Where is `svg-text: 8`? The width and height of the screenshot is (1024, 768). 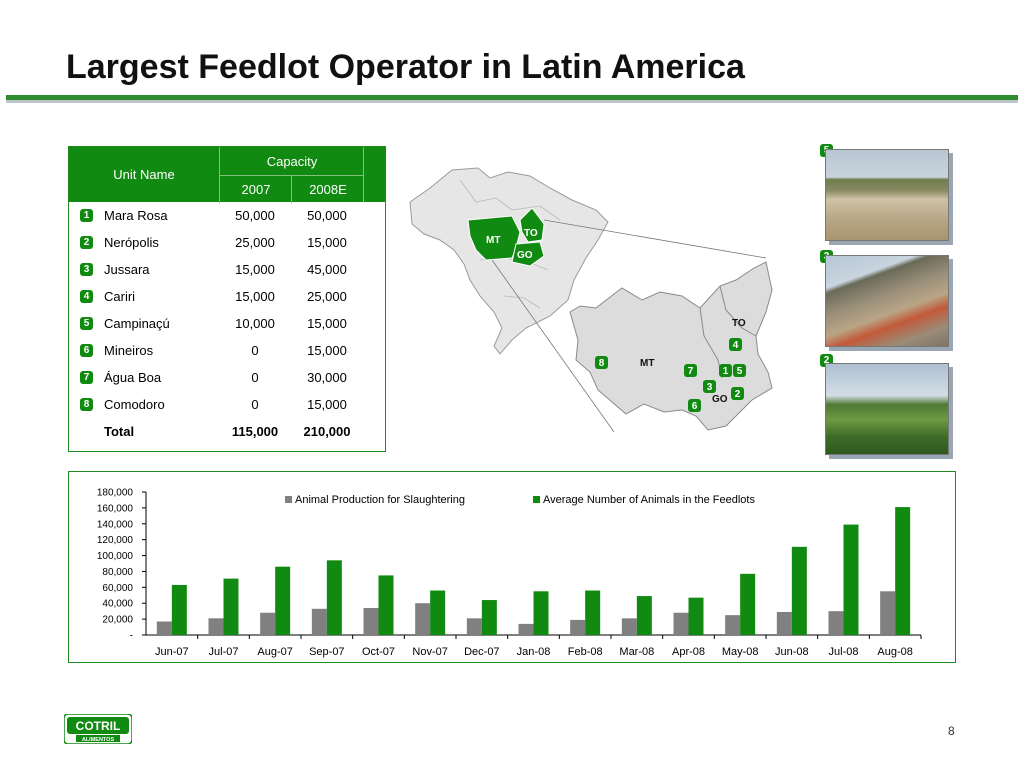 svg-text: 8 is located at coordinates (602, 363).